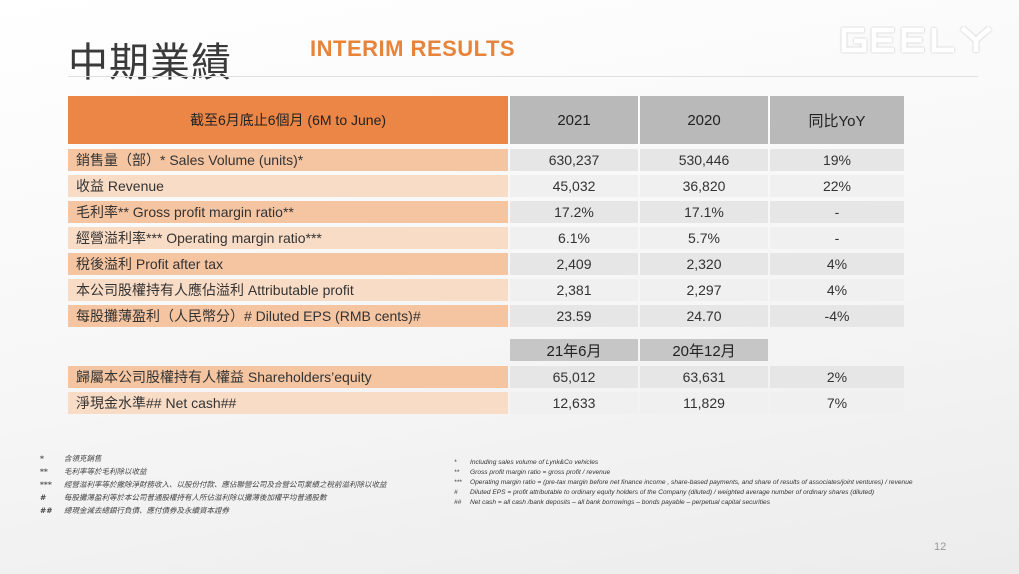 Image resolution: width=1019 pixels, height=574 pixels. I want to click on value-2021: 45,032, so click(574, 186).